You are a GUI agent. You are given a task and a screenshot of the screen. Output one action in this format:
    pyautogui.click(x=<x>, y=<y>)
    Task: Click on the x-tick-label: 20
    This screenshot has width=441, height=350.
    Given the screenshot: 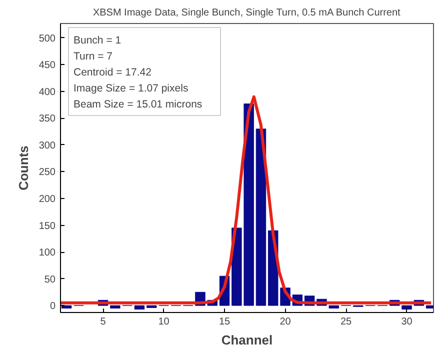 What is the action you would take?
    pyautogui.click(x=286, y=322)
    